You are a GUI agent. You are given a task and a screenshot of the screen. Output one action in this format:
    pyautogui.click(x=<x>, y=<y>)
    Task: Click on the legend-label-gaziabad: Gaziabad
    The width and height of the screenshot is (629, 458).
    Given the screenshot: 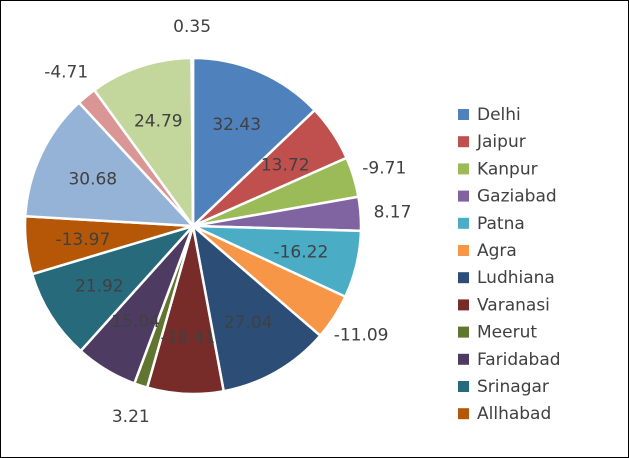 What is the action you would take?
    pyautogui.click(x=517, y=197)
    